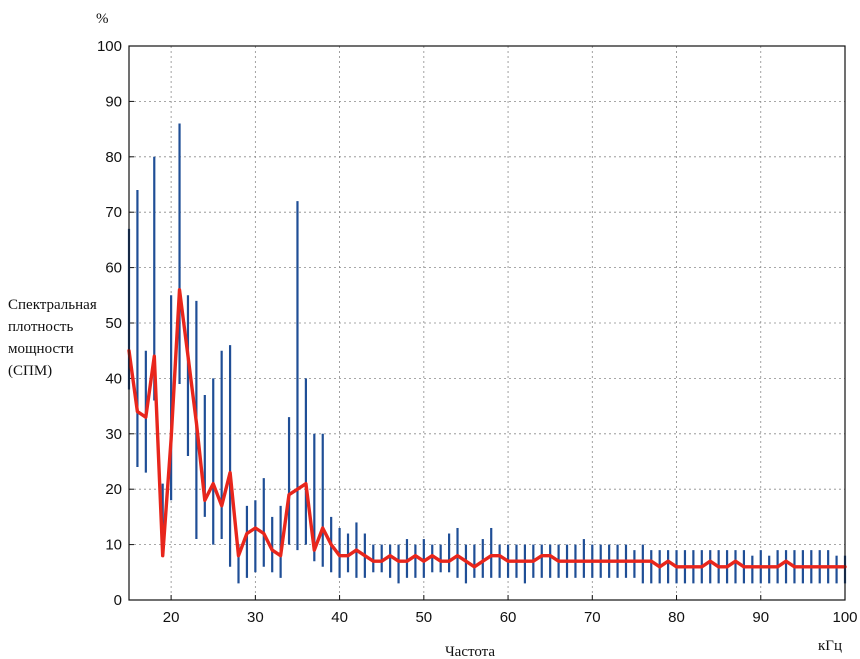  I want to click on y-tick-label: 10, so click(113, 545).